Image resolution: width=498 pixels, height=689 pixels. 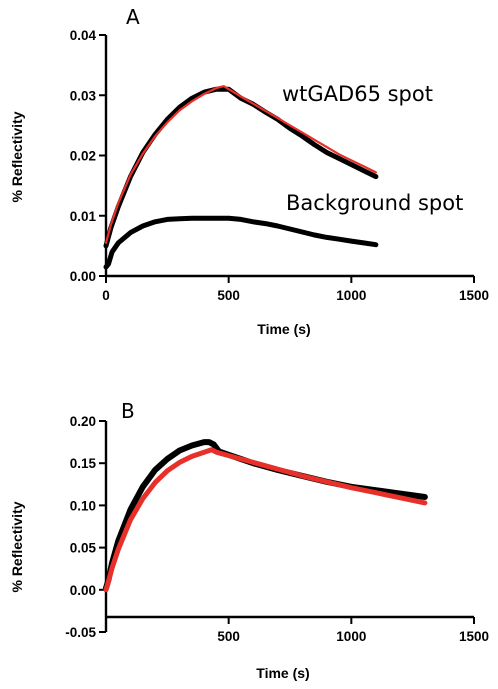 What do you see at coordinates (83, 216) in the screenshot?
I see `panel-a-y-tick-label: 0.01` at bounding box center [83, 216].